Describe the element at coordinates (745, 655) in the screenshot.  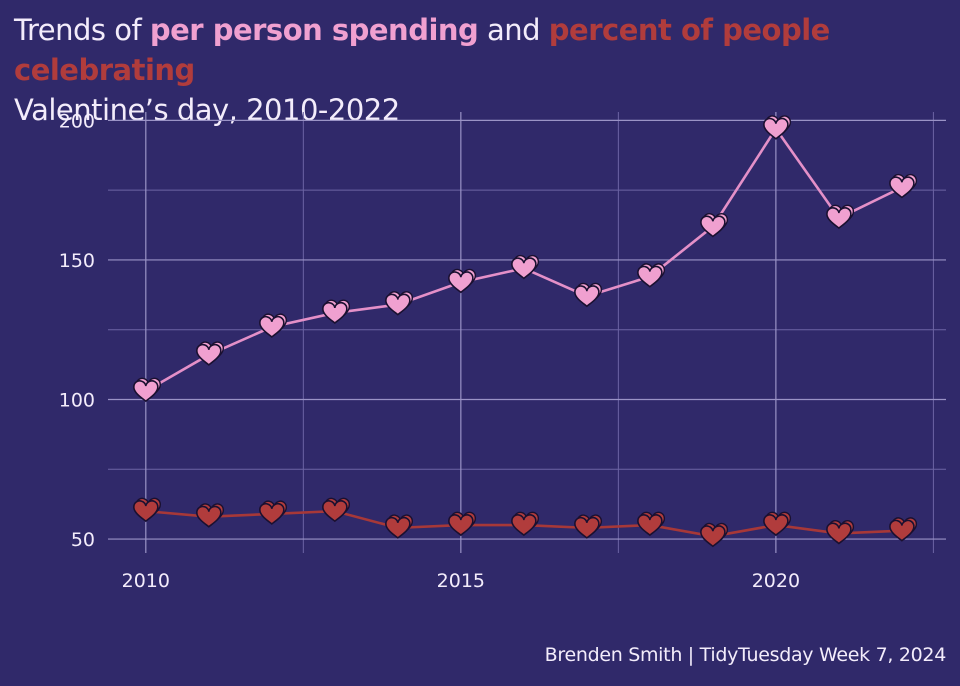
I see `caption: Brenden Smith | TidyTuesday Week 7, 2024` at that location.